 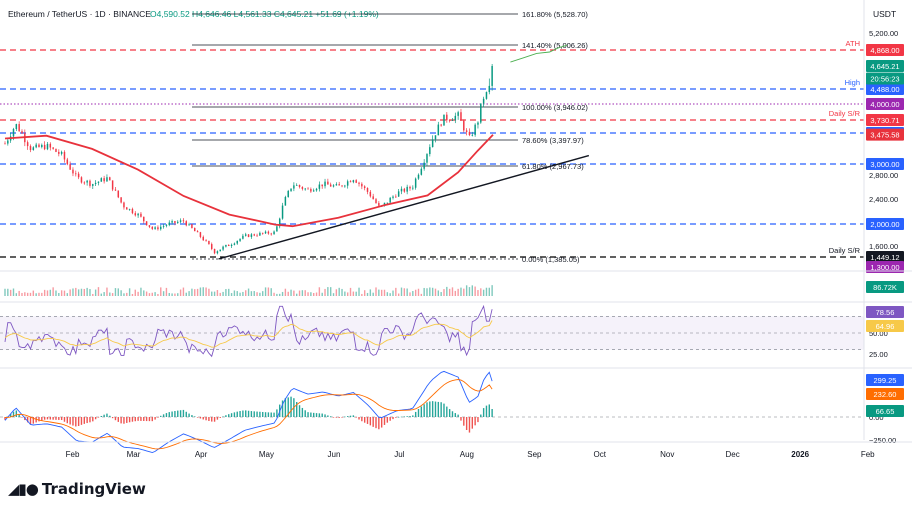 What do you see at coordinates (79, 14) in the screenshot?
I see `symbol-title: Ethereum / TetherUS · 1D · BINANCE` at bounding box center [79, 14].